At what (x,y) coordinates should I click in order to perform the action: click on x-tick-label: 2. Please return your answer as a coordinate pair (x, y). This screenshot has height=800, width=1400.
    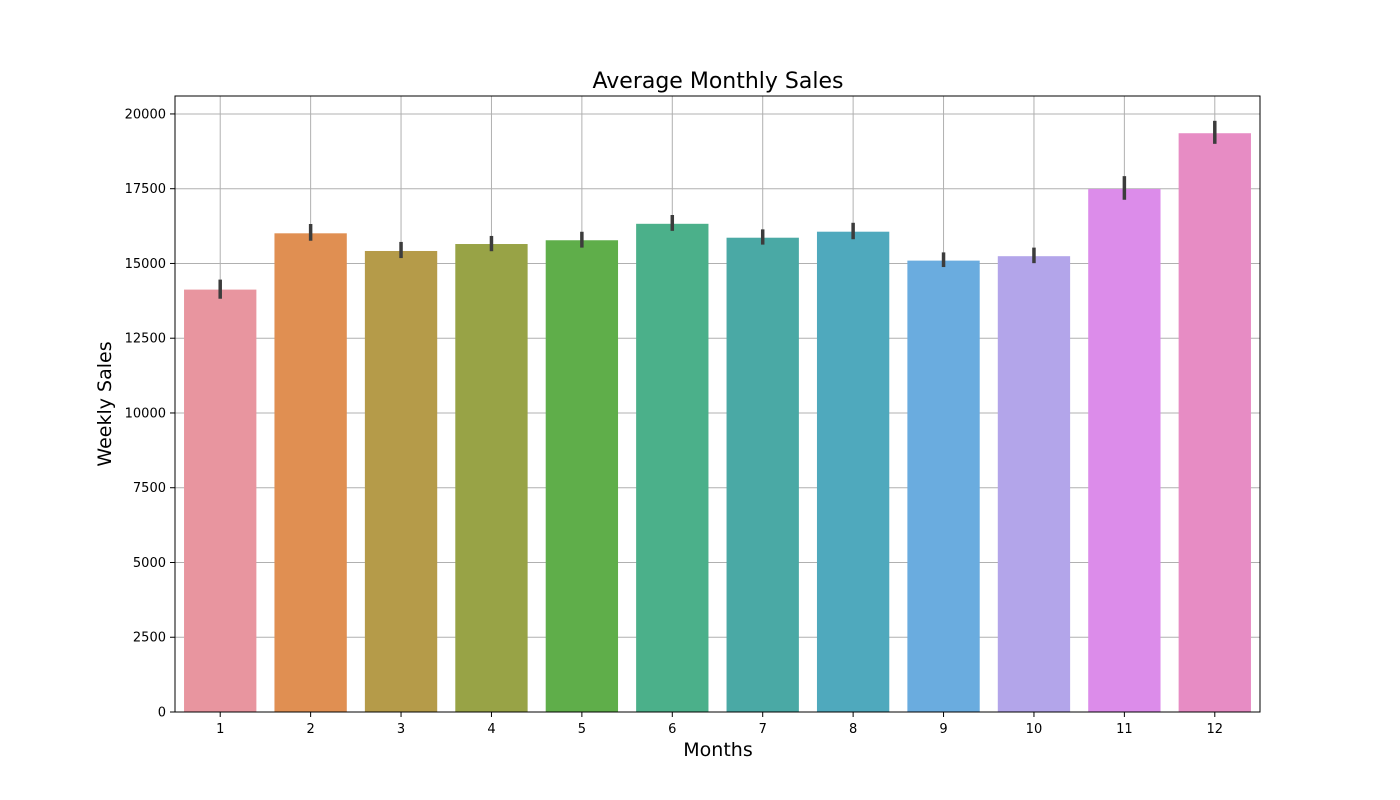
    Looking at the image, I should click on (310, 729).